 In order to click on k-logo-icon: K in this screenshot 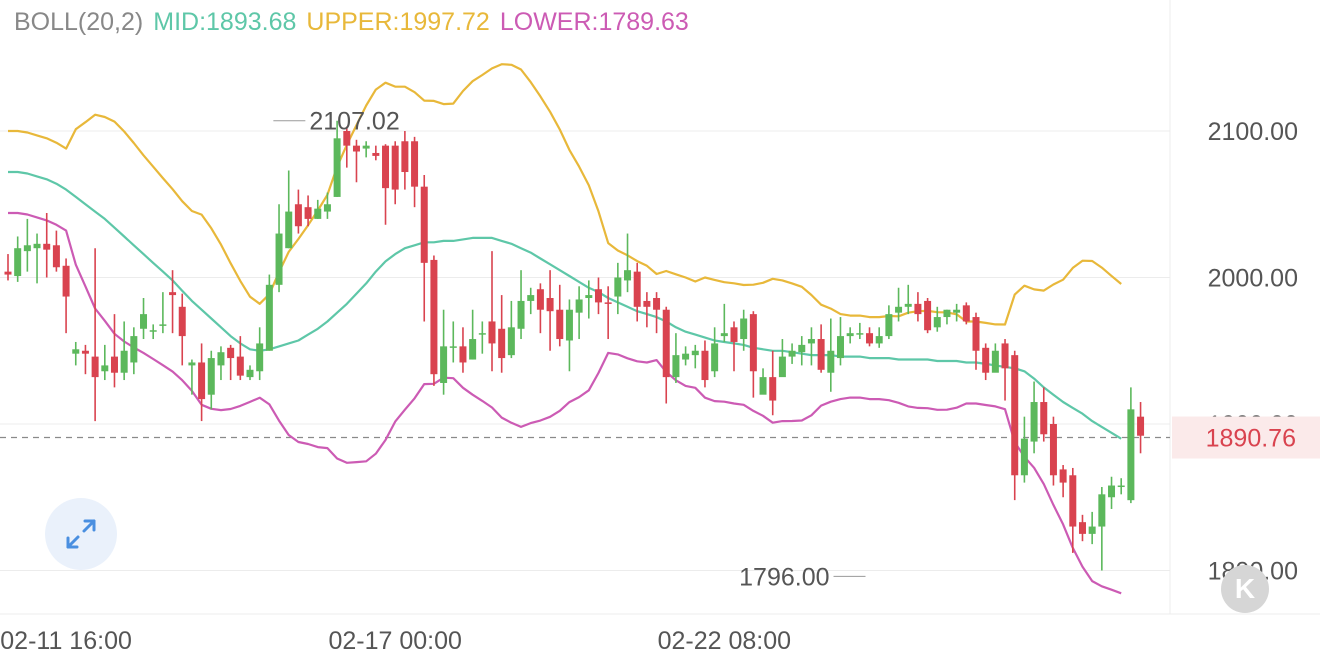, I will do `click(1245, 589)`.